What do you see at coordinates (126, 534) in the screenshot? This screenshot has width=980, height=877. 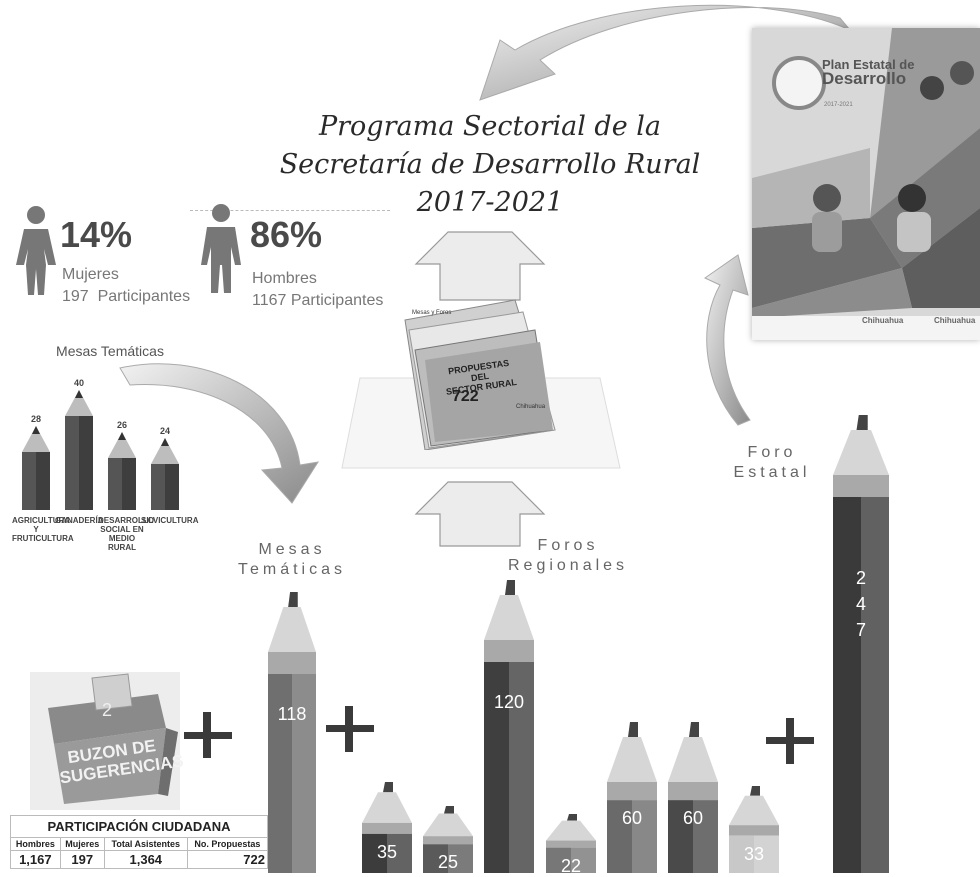 I see `pencil-label: DESARROLLO SOCIAL EN MEDIO RURAL` at bounding box center [126, 534].